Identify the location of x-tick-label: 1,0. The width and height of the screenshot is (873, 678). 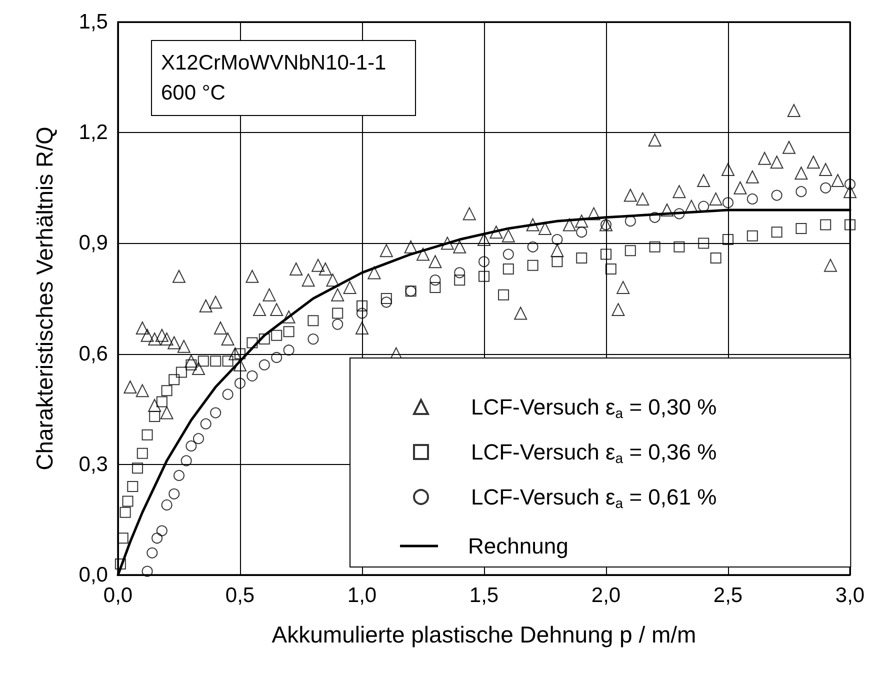
(362, 595).